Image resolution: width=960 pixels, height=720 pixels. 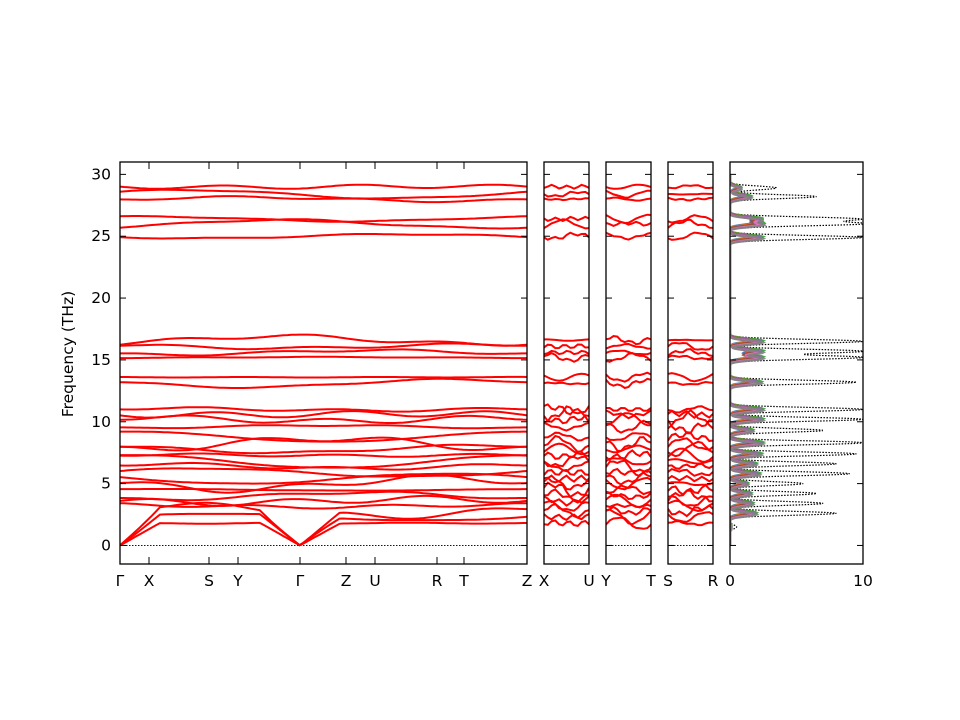 I want to click on total-dos-curve, so click(x=796, y=360).